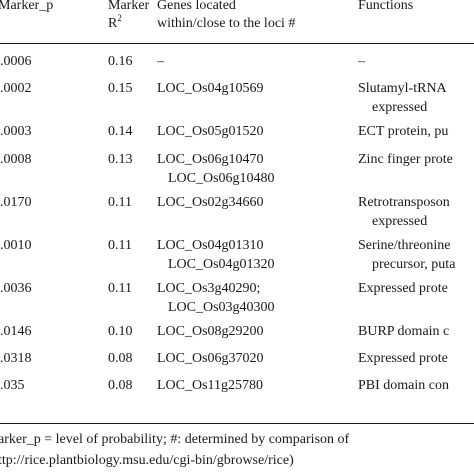  What do you see at coordinates (210, 88) in the screenshot?
I see `cell-gene: LOC_Os04g10569` at bounding box center [210, 88].